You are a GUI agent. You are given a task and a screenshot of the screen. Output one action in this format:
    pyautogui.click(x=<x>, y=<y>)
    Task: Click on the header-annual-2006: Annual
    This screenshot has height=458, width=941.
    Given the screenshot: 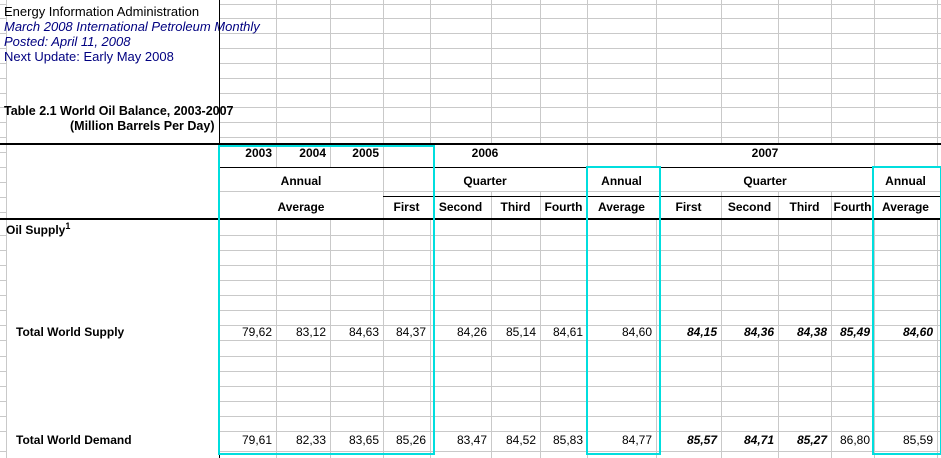 What is the action you would take?
    pyautogui.click(x=621, y=181)
    